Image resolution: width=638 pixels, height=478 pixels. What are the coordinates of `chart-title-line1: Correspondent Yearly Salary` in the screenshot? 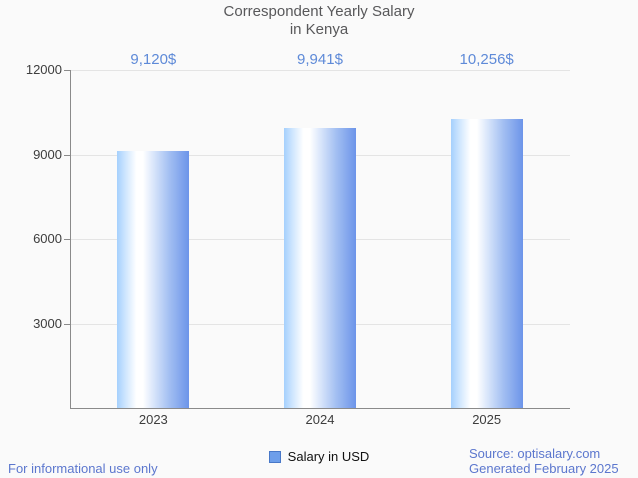 It's located at (319, 11).